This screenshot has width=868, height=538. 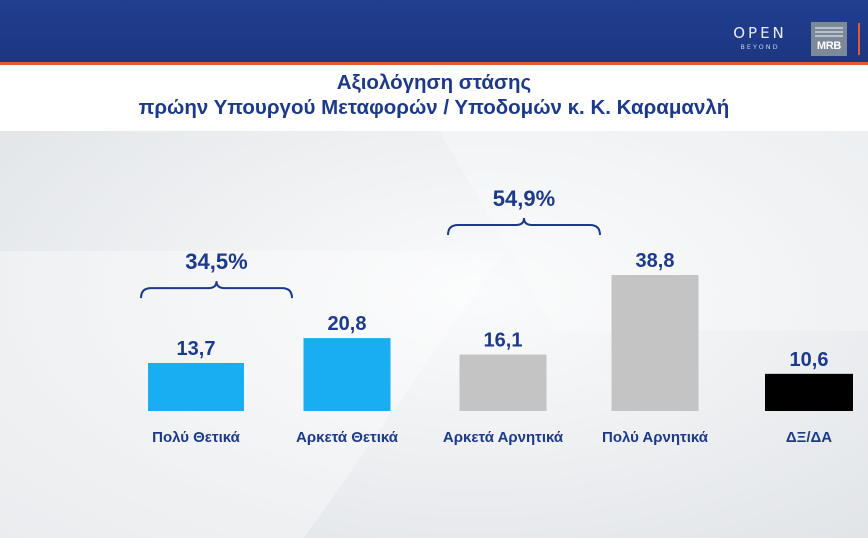 I want to click on bar-value-label: 20,8, so click(x=347, y=324).